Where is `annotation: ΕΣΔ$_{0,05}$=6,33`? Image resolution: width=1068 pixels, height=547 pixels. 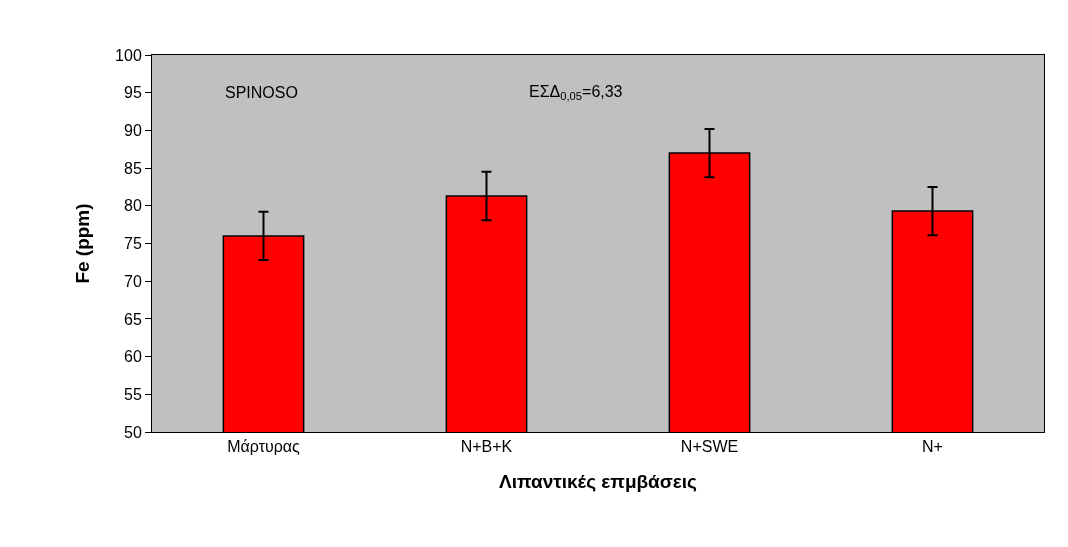 annotation: ΕΣΔ$_{0,05}$=6,33 is located at coordinates (576, 93).